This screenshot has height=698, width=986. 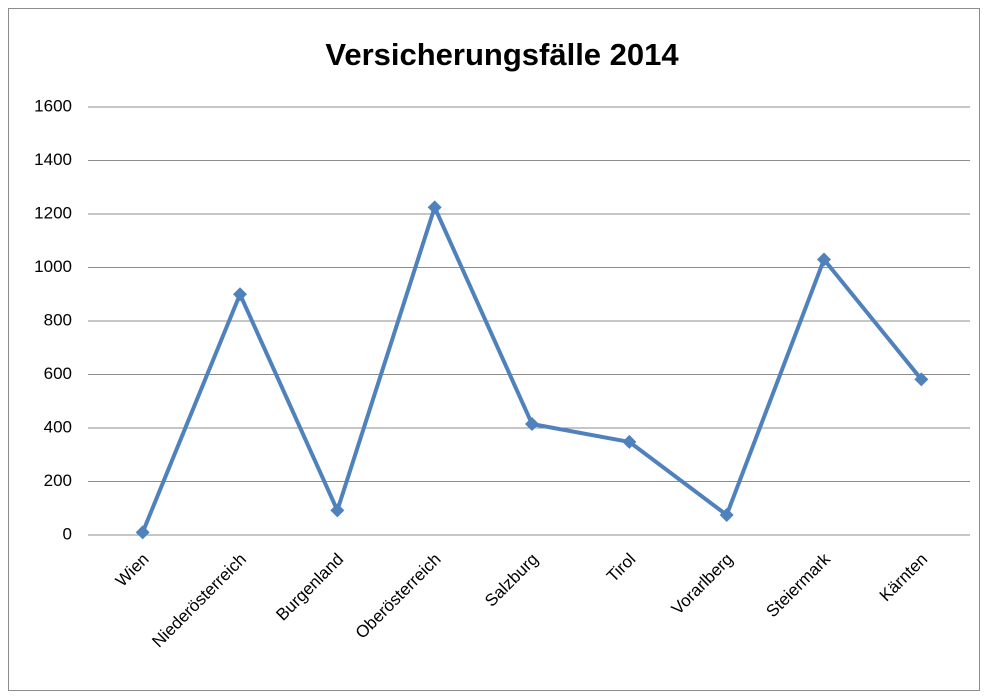 I want to click on y-tick-label: 600, so click(x=58, y=373).